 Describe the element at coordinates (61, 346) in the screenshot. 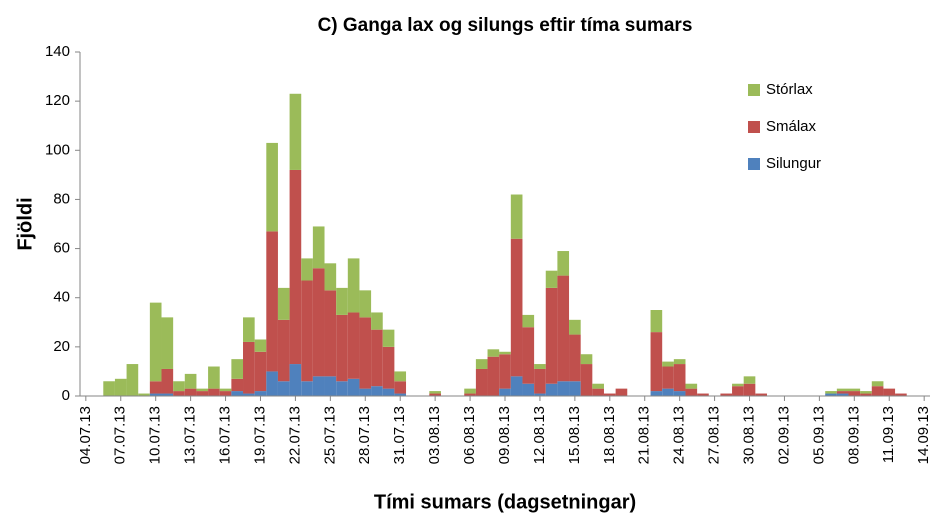

I see `y-tick-label: 20` at that location.